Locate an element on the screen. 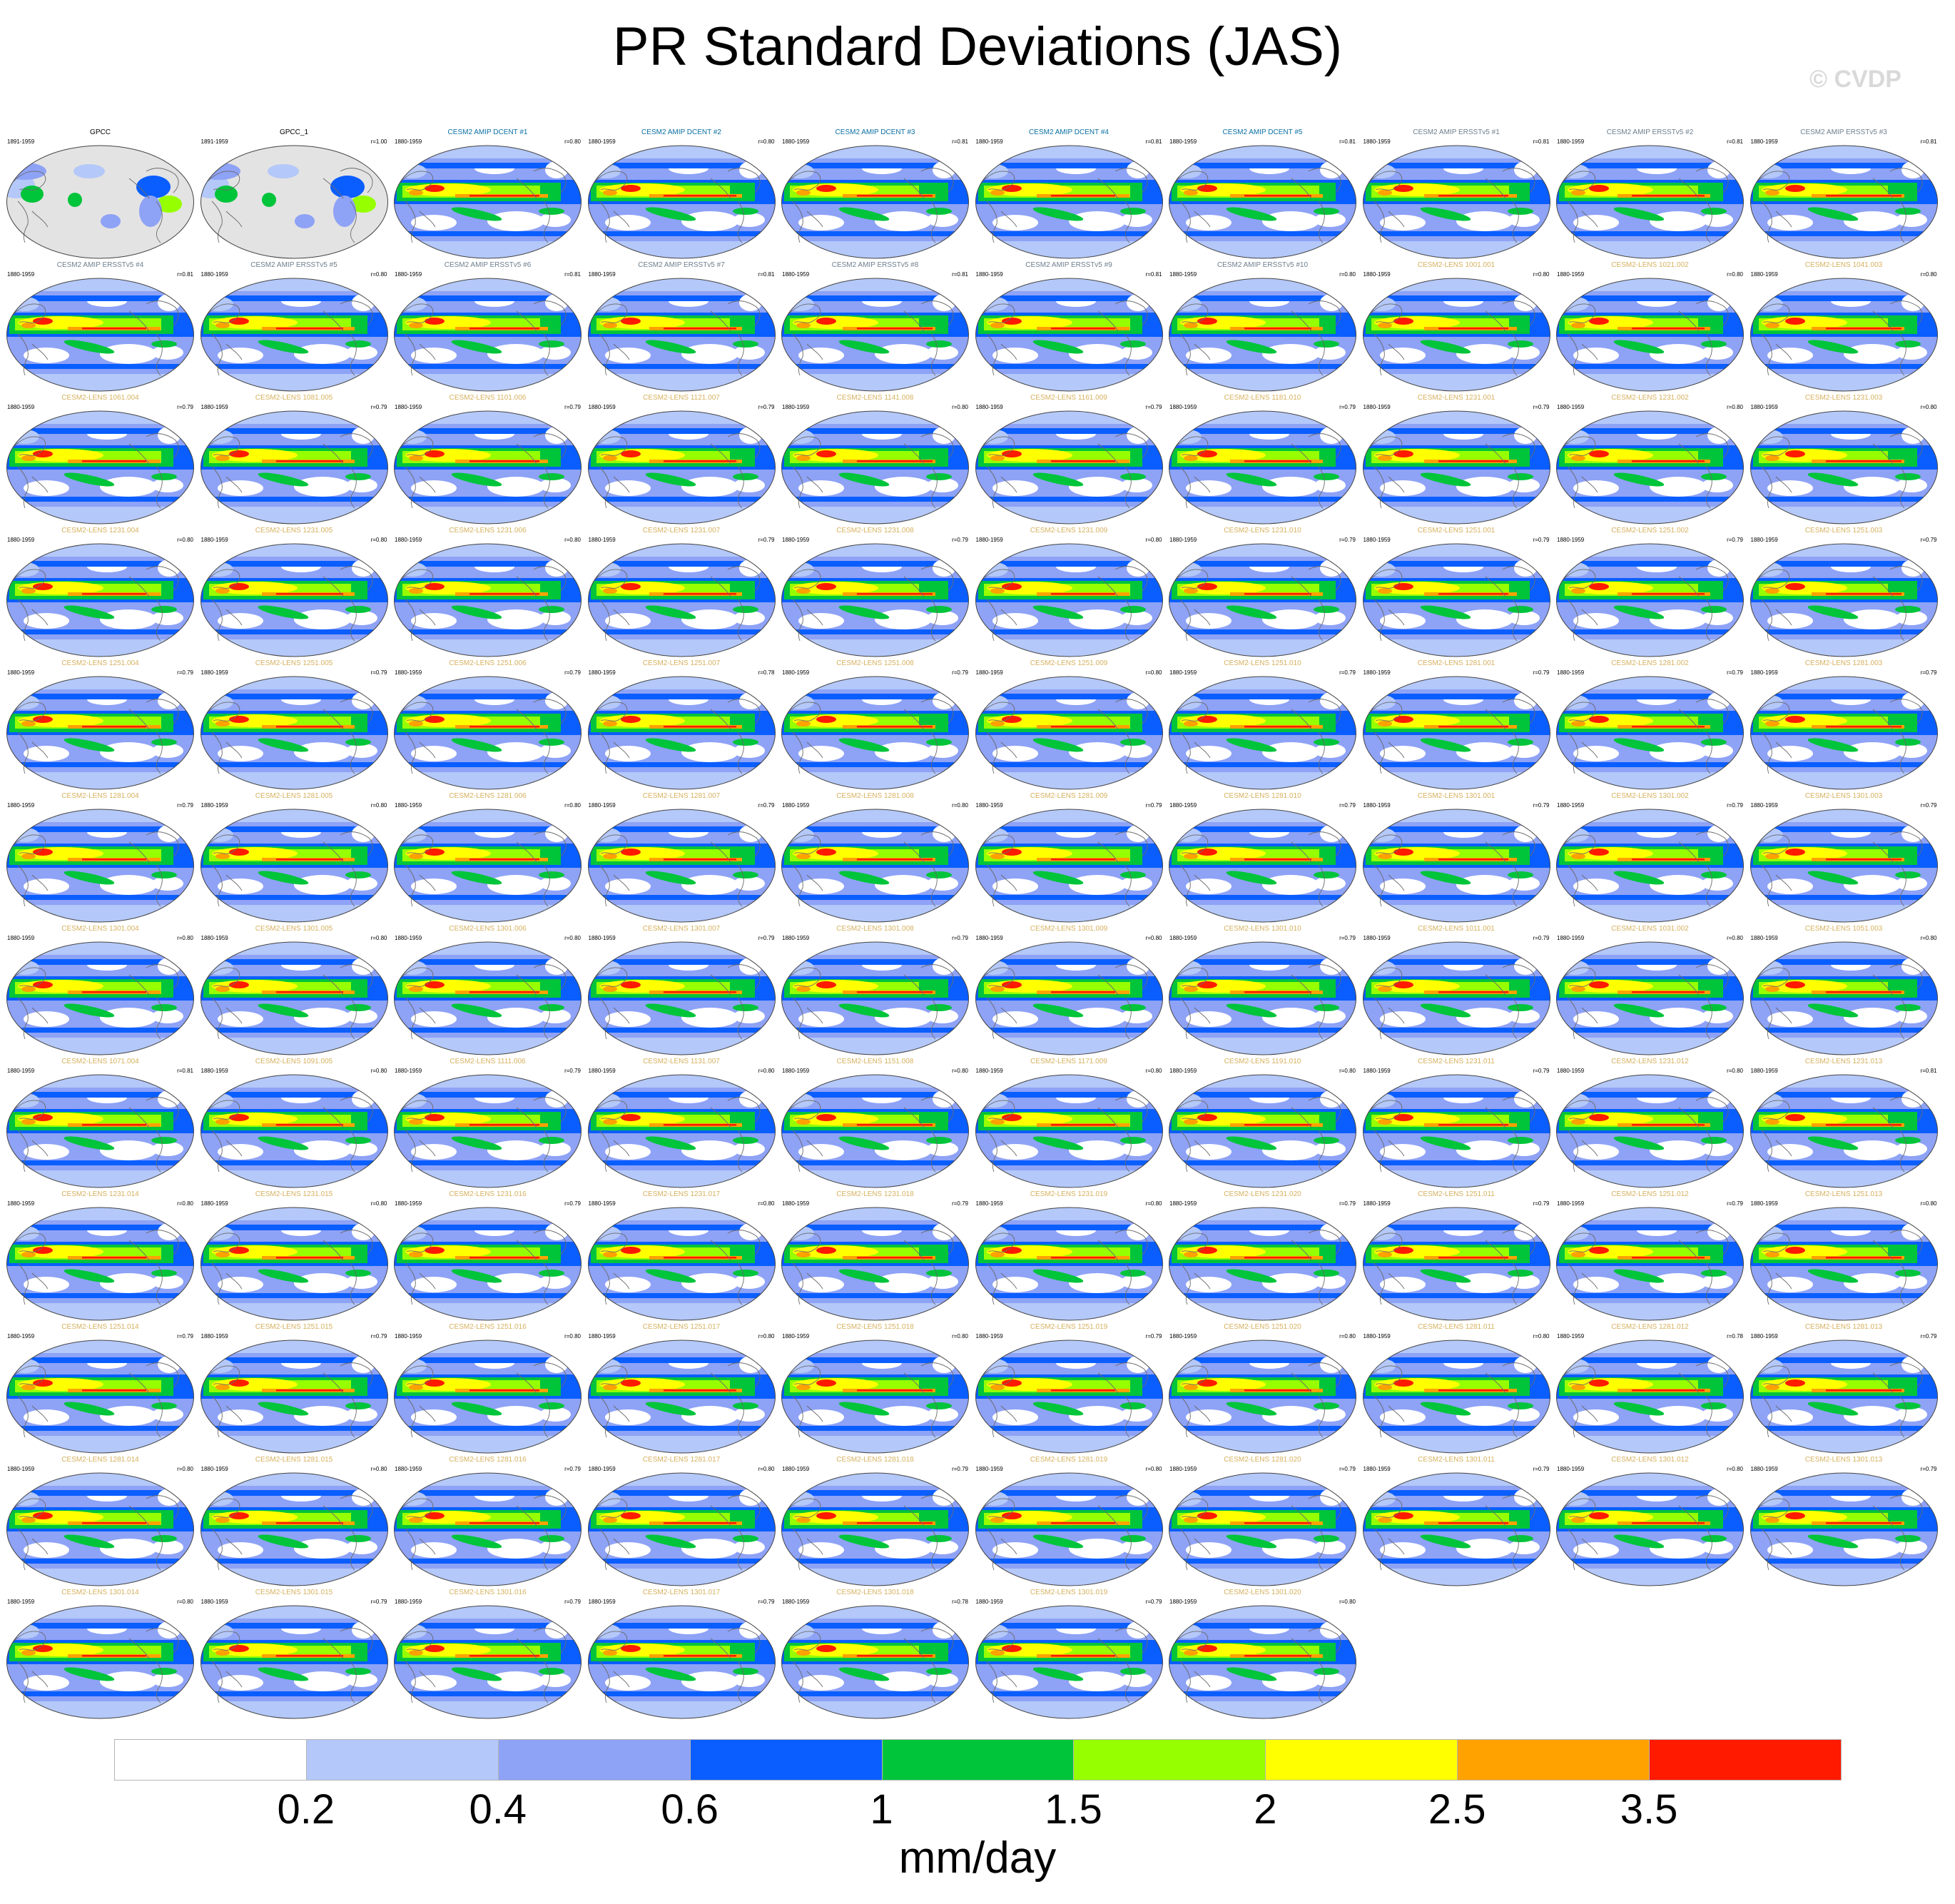 The width and height of the screenshot is (1955, 1904). map-panel: CESM2-LENS 1301.001 1880-1959 r=0.79 is located at coordinates (1456, 858).